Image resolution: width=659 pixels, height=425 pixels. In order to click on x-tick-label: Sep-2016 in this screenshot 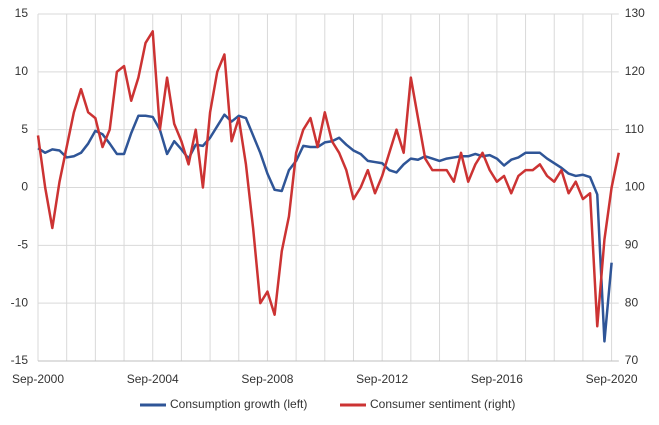, I will do `click(497, 379)`.